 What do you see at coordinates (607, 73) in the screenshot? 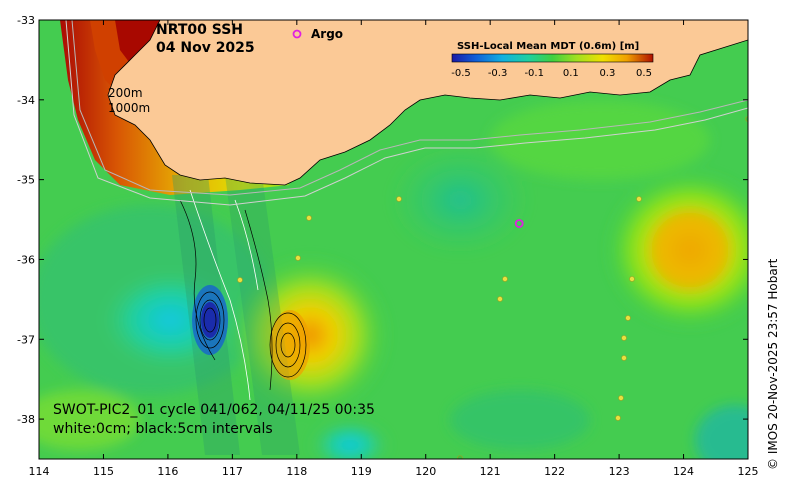
I see `colorbar-tick-label: 0.3` at bounding box center [607, 73].